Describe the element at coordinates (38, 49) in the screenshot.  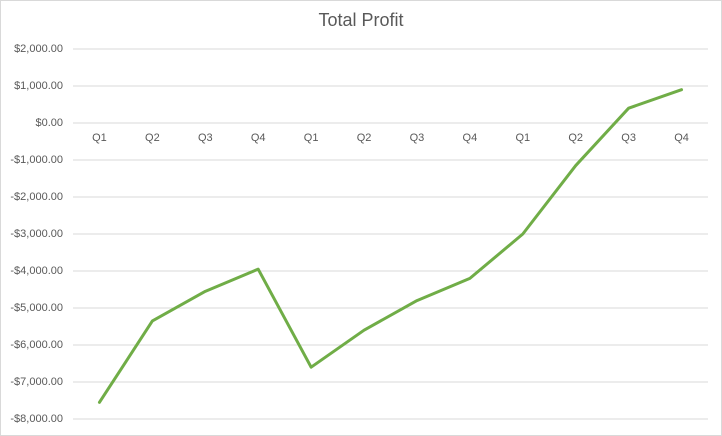
I see `y-tick-label: $2,000.00` at that location.